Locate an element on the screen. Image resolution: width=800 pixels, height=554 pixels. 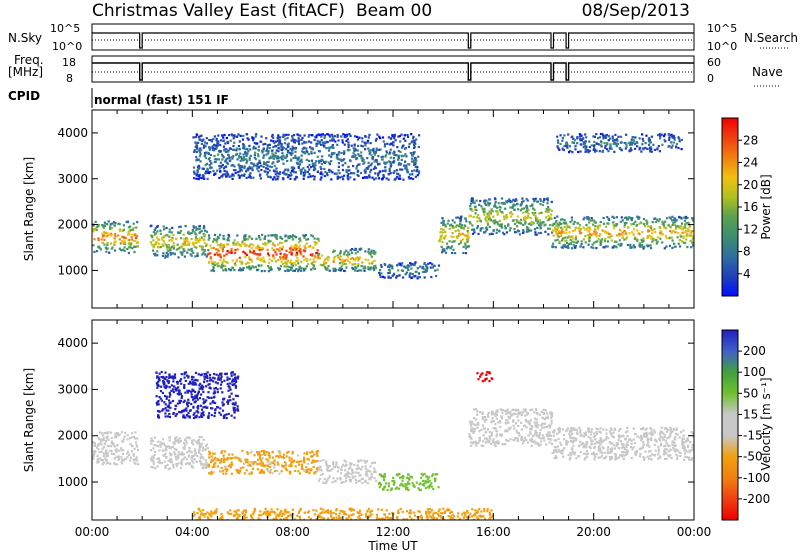
y-tick-label: 1000 is located at coordinates (72, 270).